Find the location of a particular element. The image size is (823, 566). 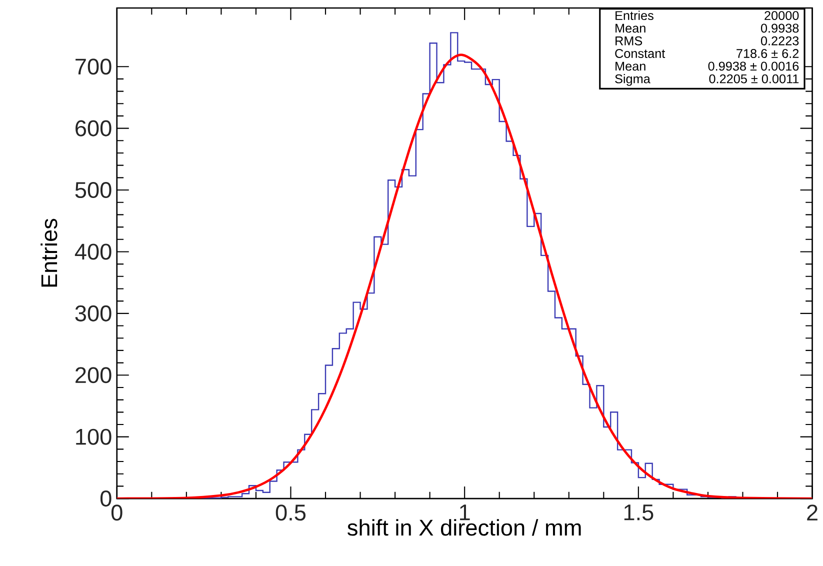

annotation: 0.9938 ± 0.0016 is located at coordinates (753, 65).